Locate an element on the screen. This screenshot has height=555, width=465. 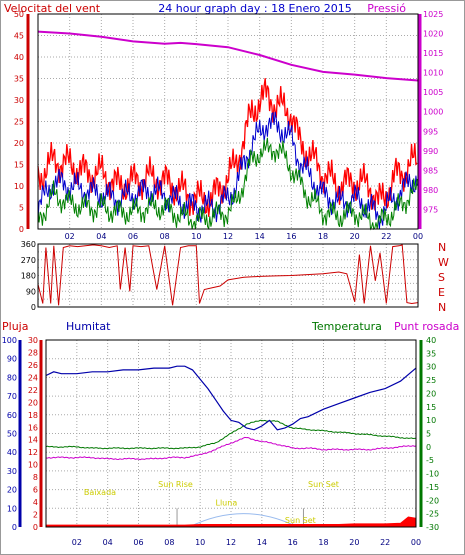
wind-speed-label: Velocitat del vent is located at coordinates (52, 8).